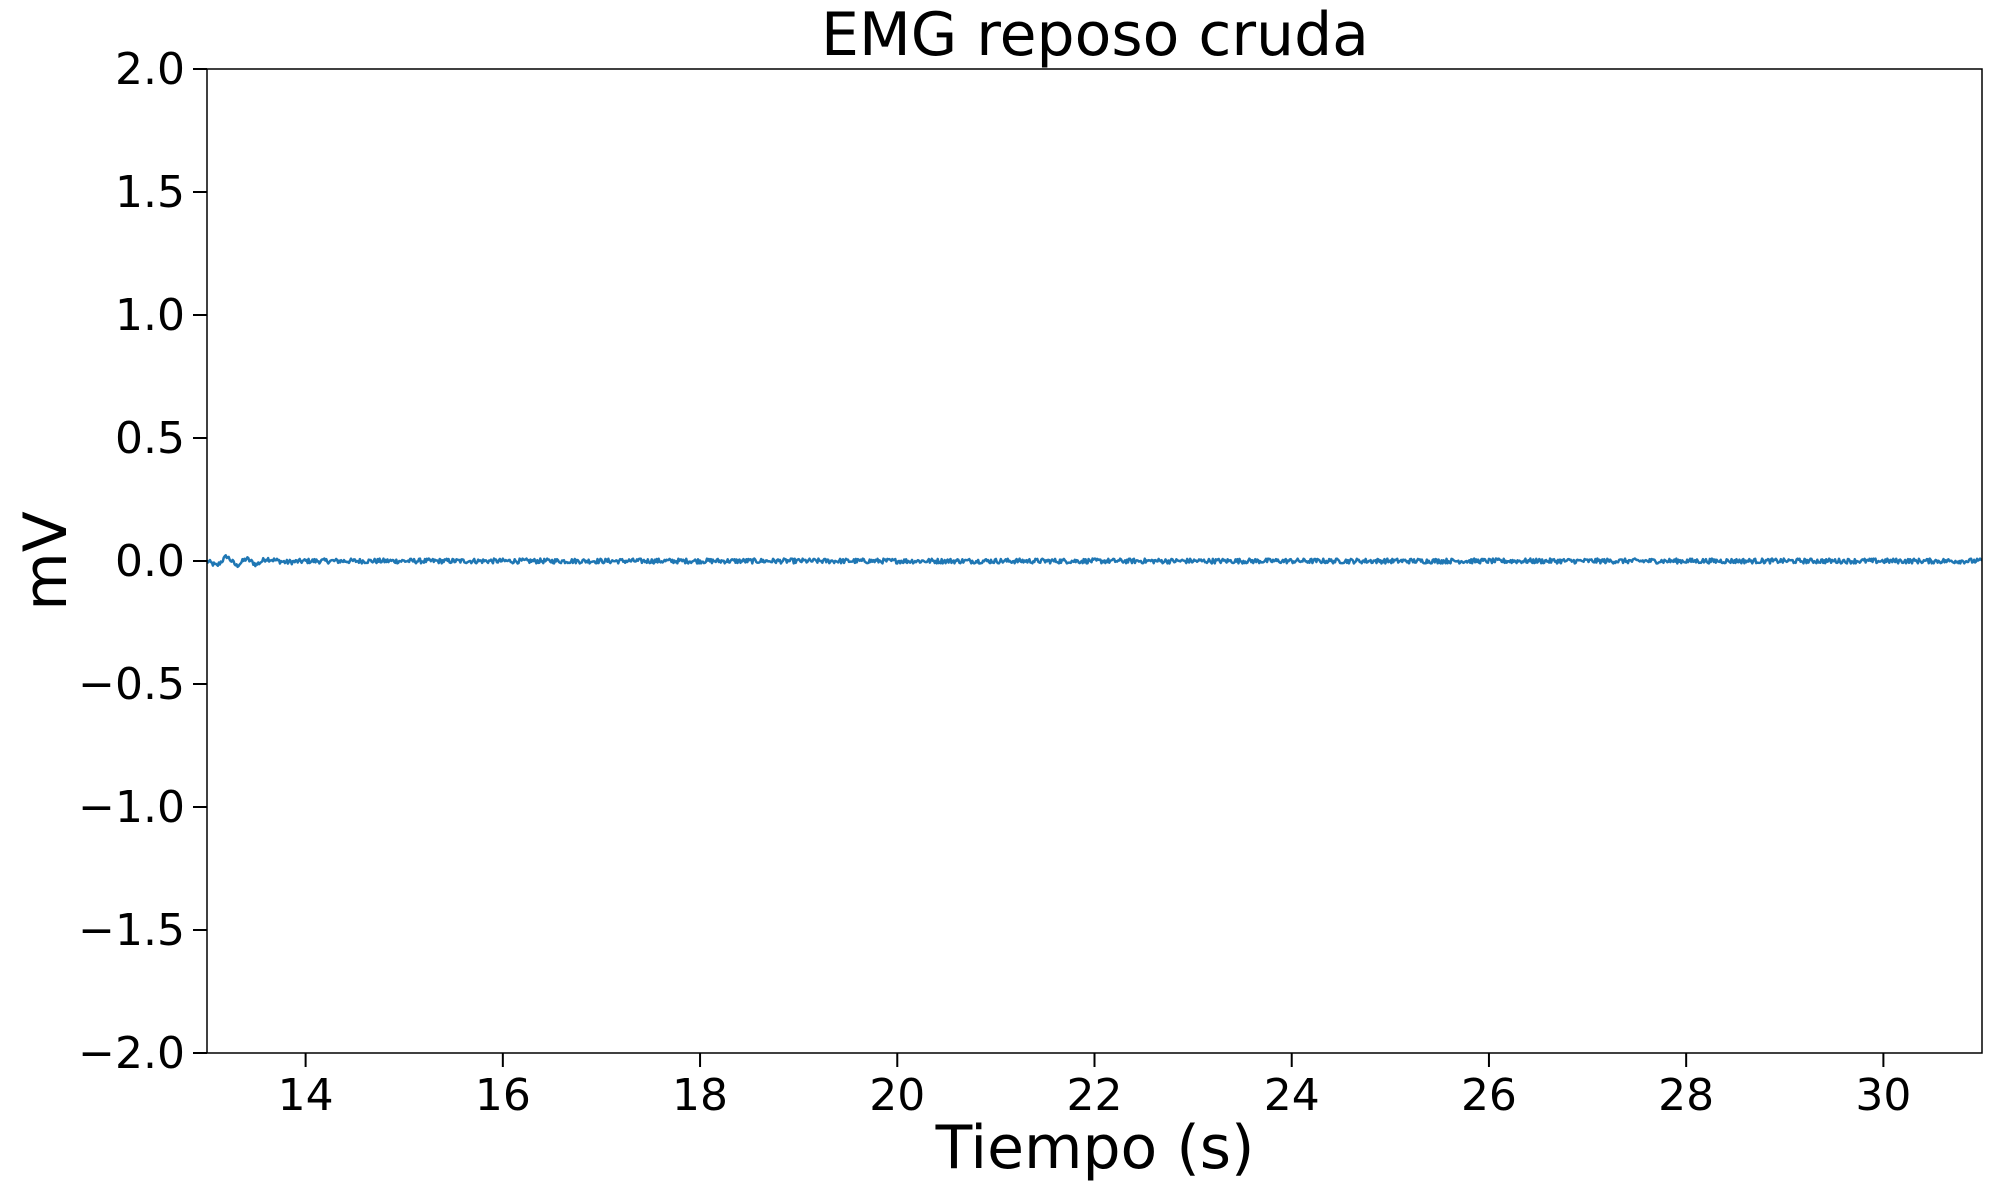 The image size is (1990, 1189). Describe the element at coordinates (503, 1095) in the screenshot. I see `x-tick-label: 16` at that location.